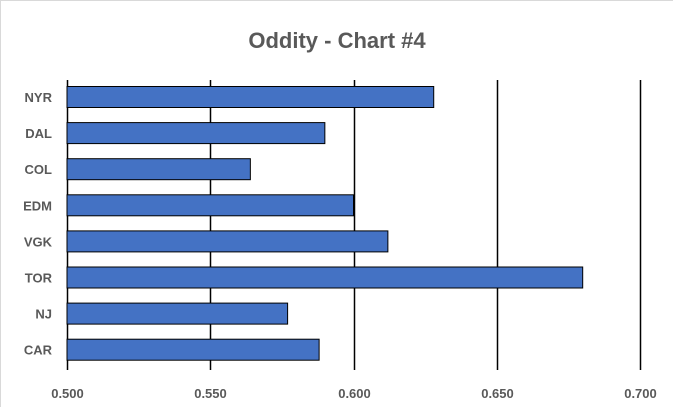 The image size is (674, 408). Describe the element at coordinates (39, 97) in the screenshot. I see `y-tick-label-nyr: NYR` at that location.